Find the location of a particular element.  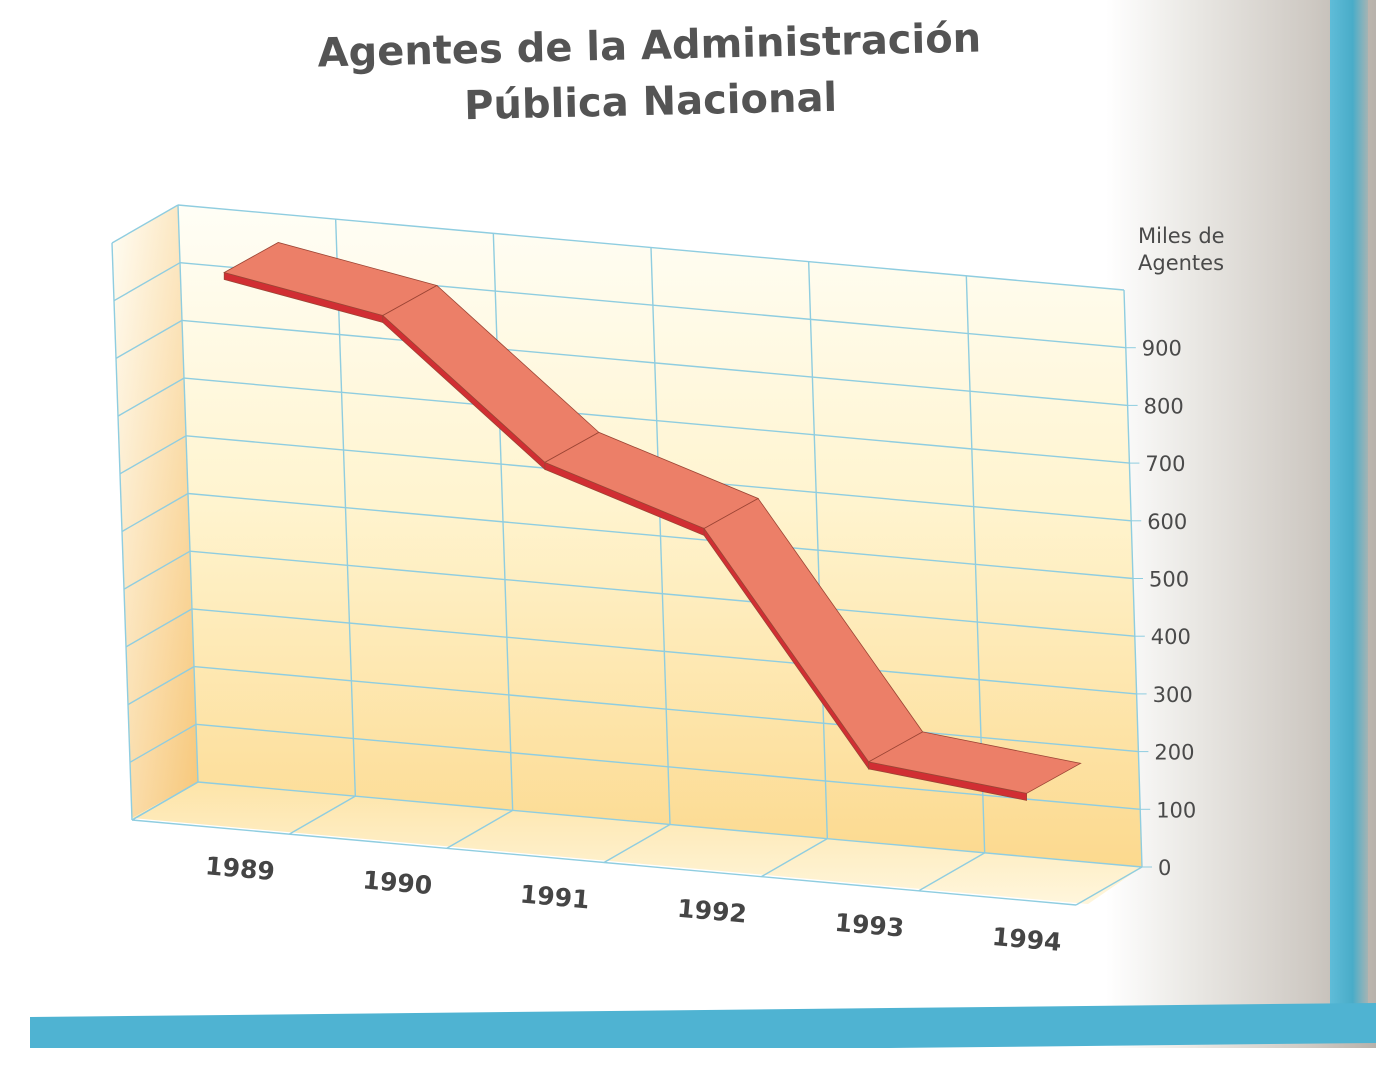

y-axis-label-line-2: Agentes is located at coordinates (1181, 263).